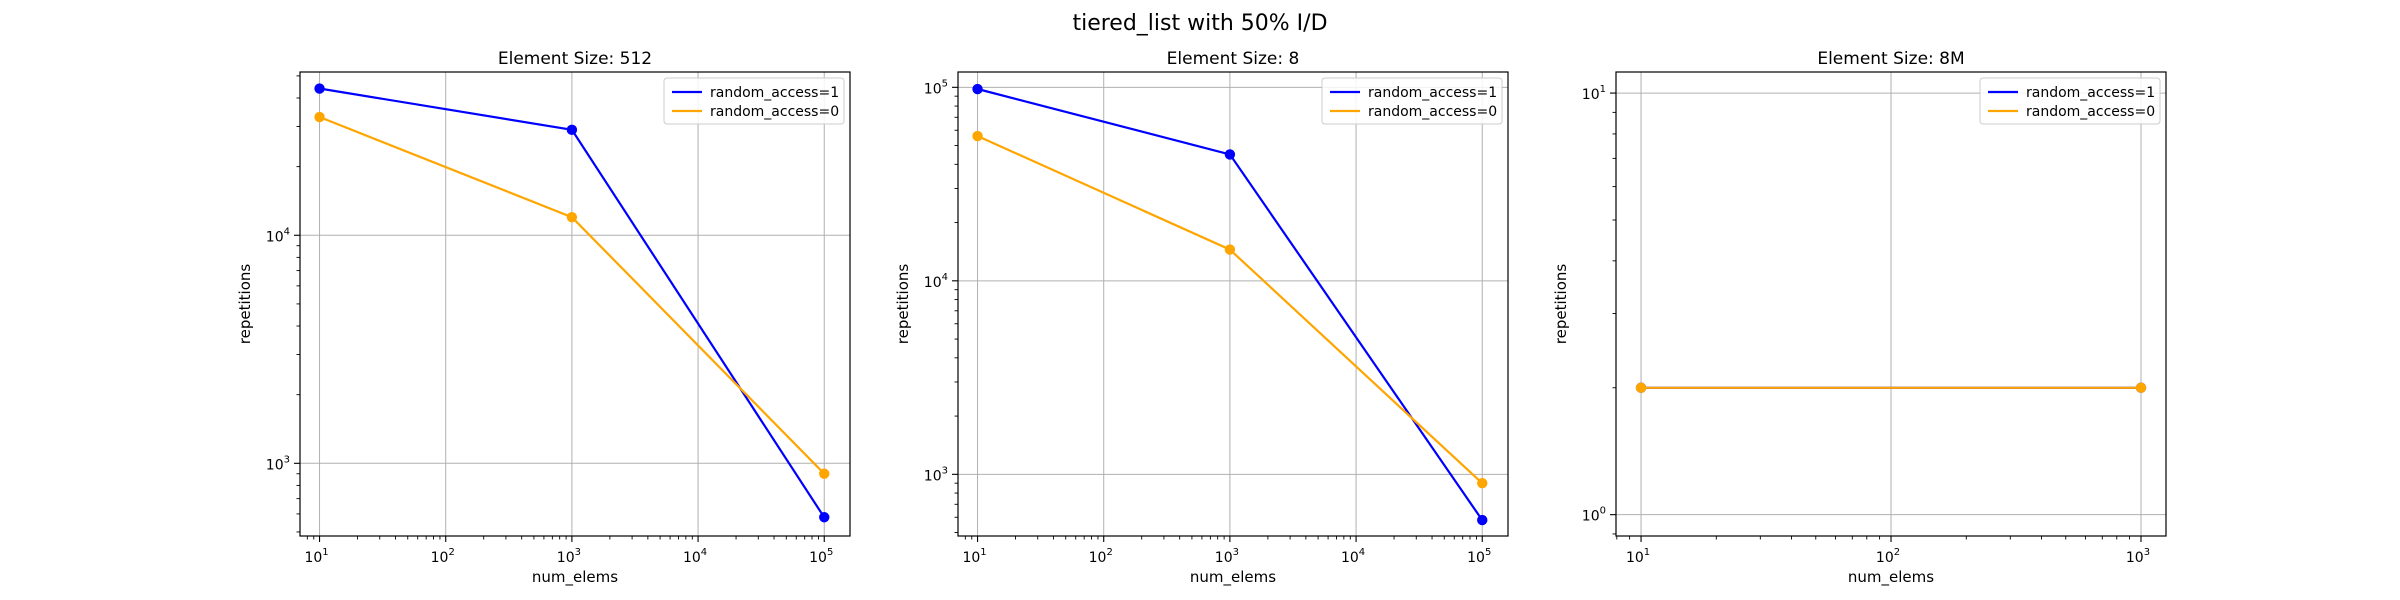 This screenshot has width=2400, height=600. I want to click on panel-title: Element Size: 8M, so click(1890, 59).